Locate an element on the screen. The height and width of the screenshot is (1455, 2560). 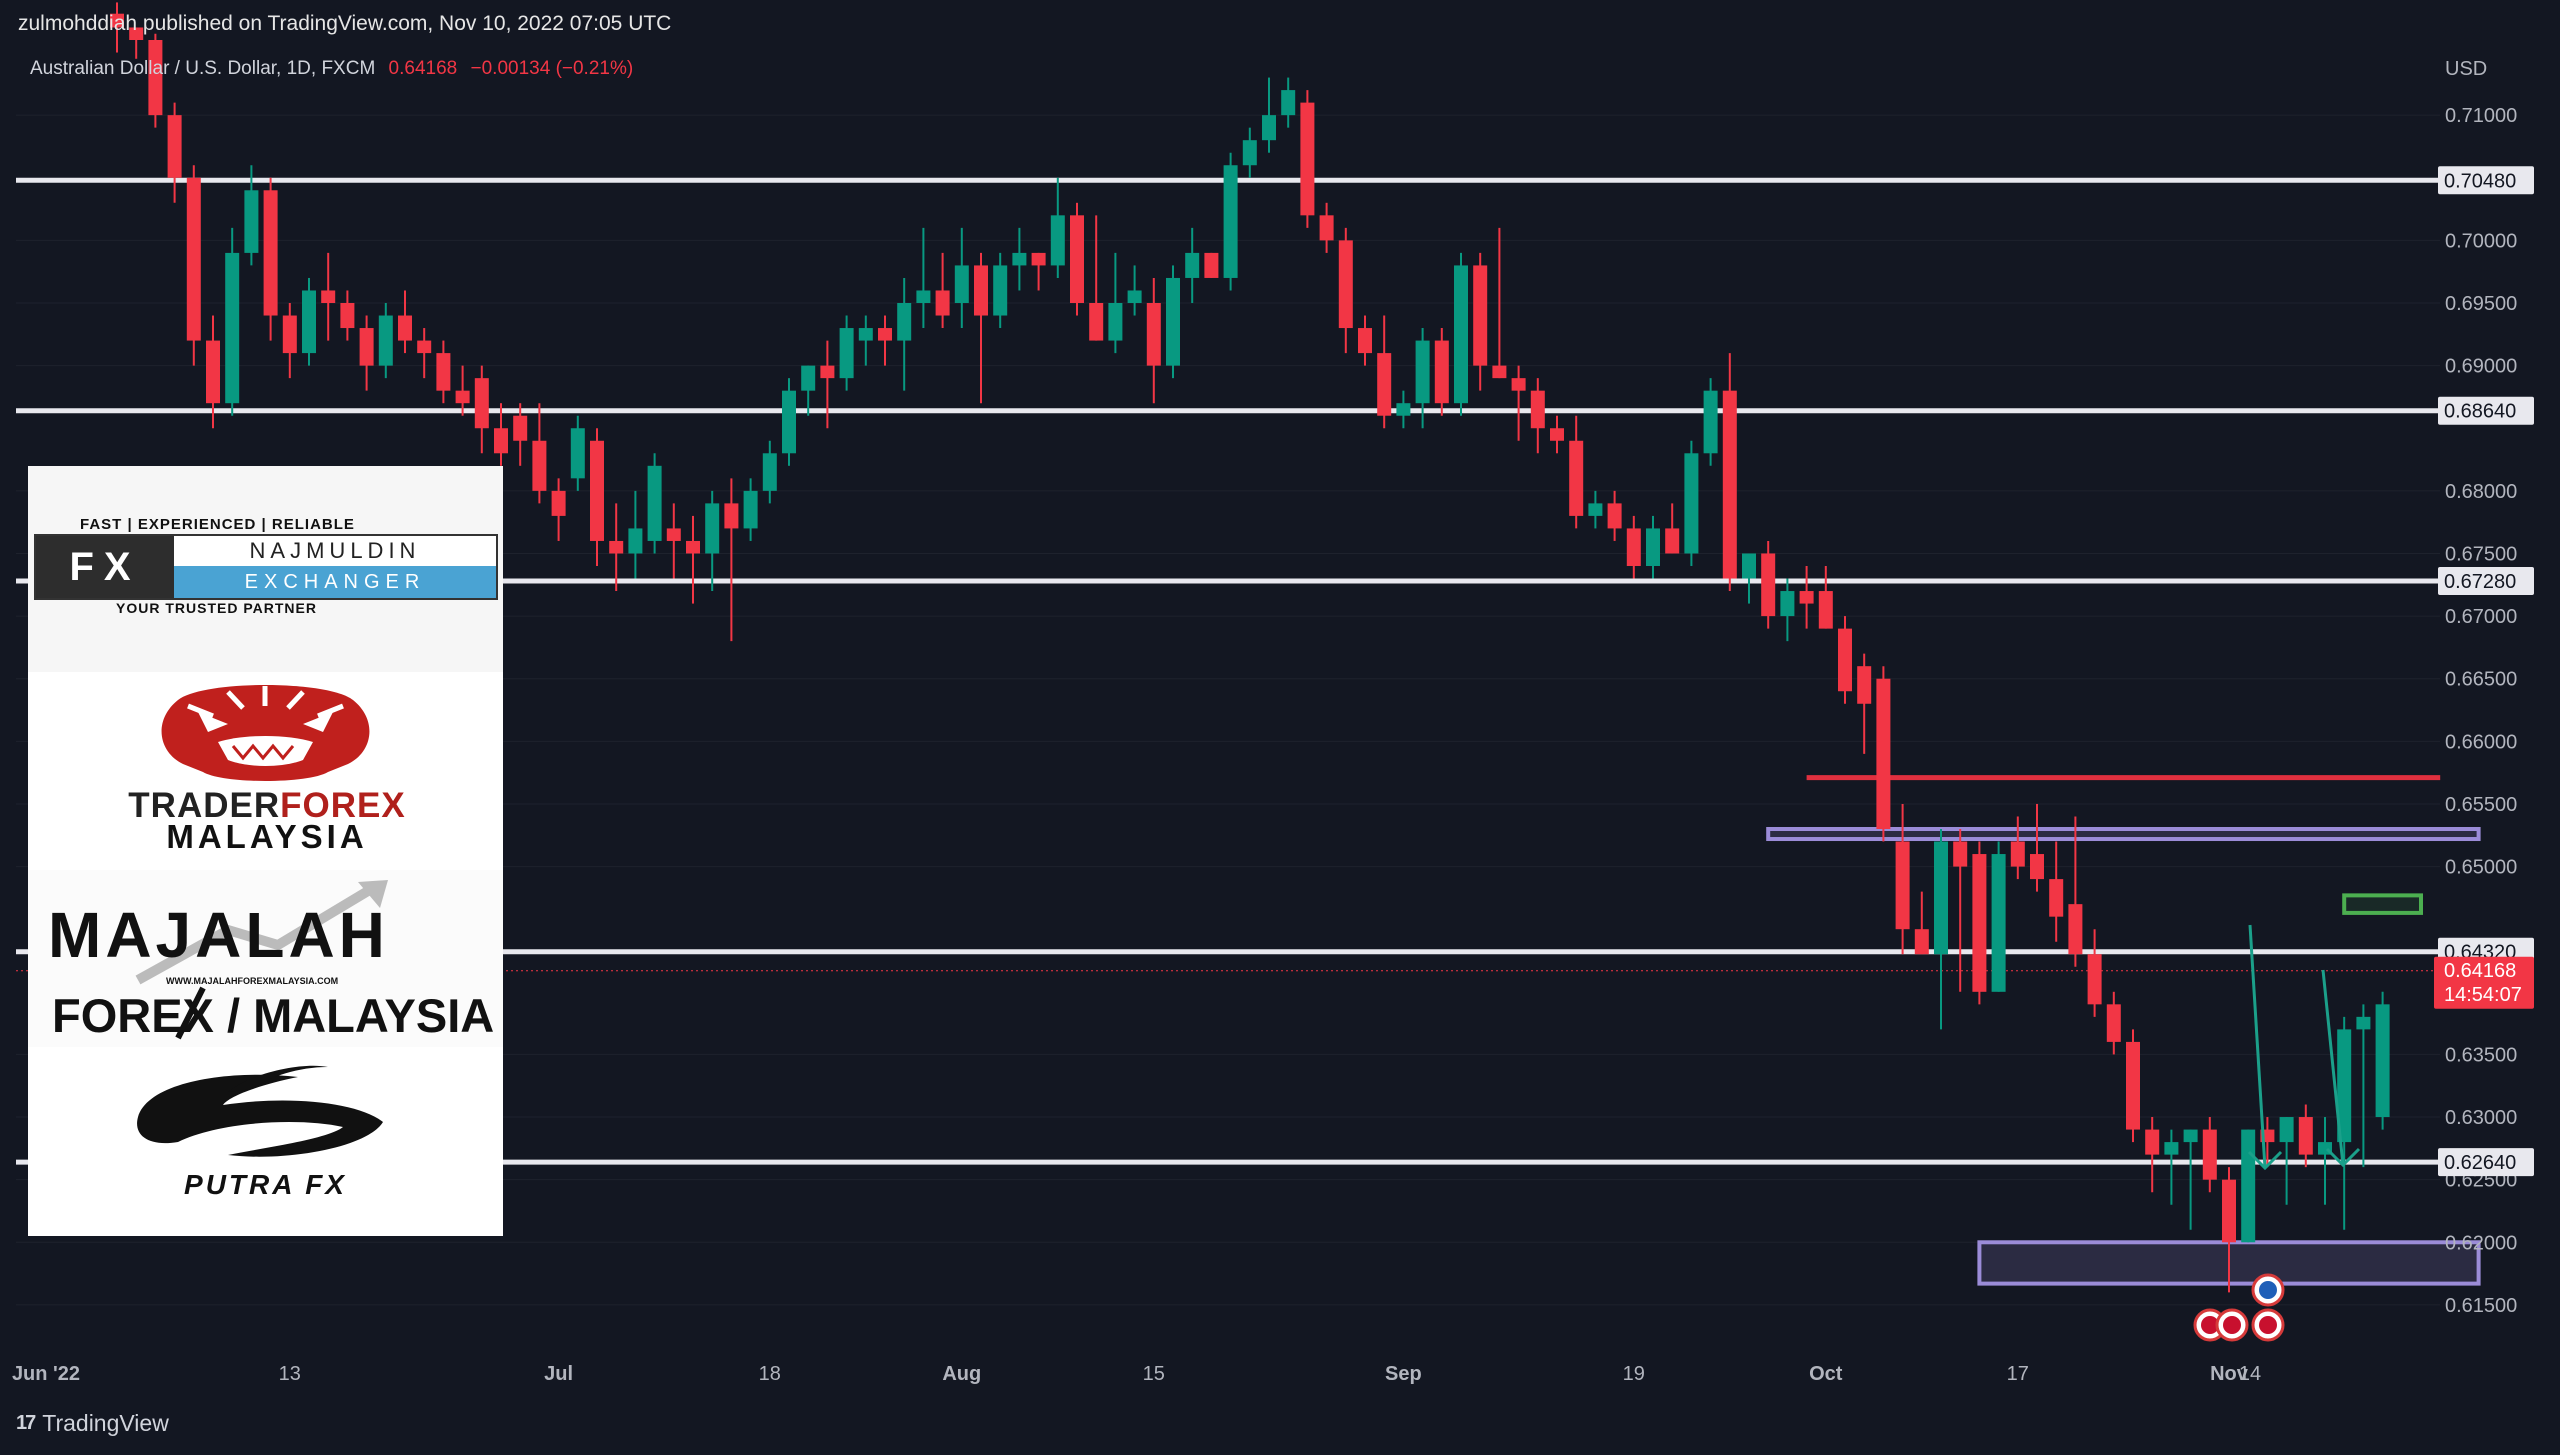
projection-arrows is located at coordinates (2304, 1047).